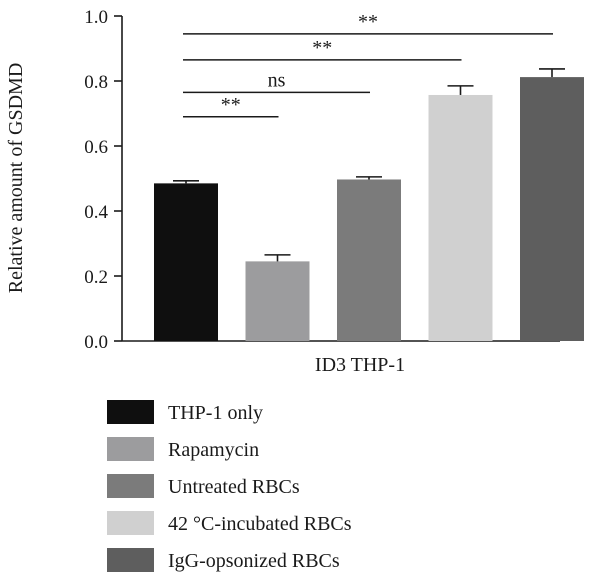  Describe the element at coordinates (368, 64) in the screenshot. I see `significance-brackets: ** ns ** **` at that location.